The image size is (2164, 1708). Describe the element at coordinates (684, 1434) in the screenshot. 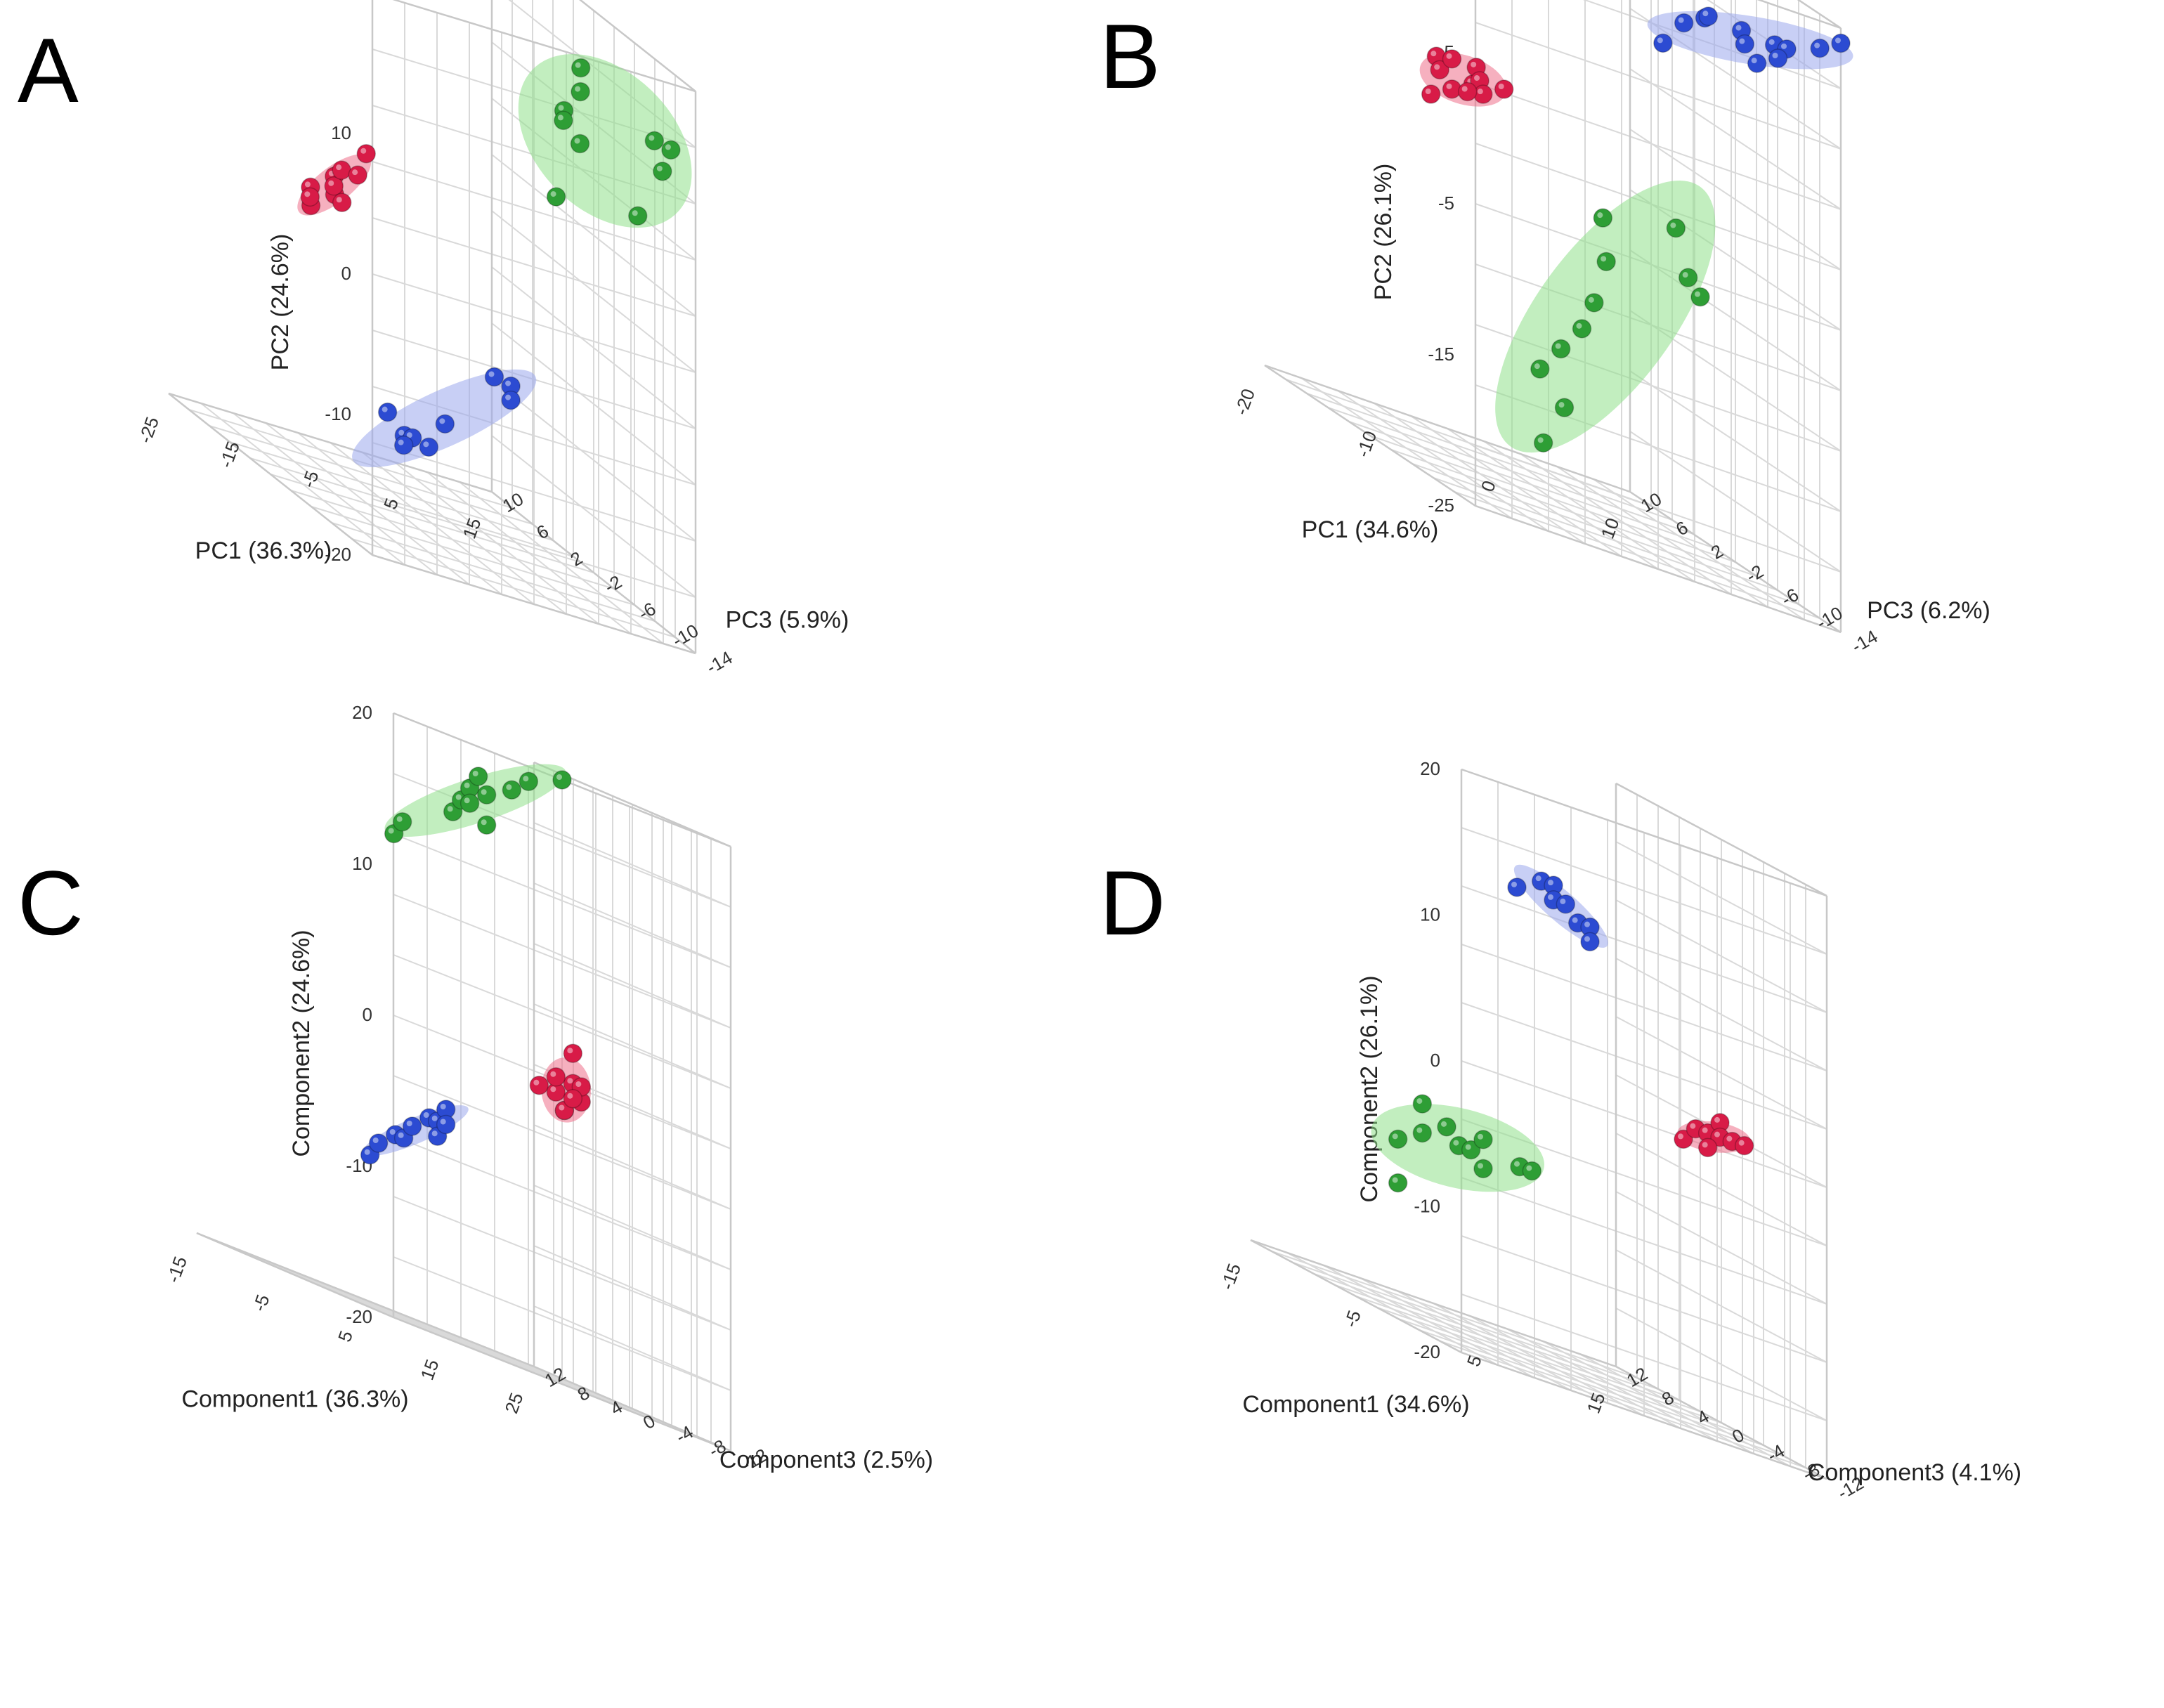

I see `z-tick-label: -4` at that location.